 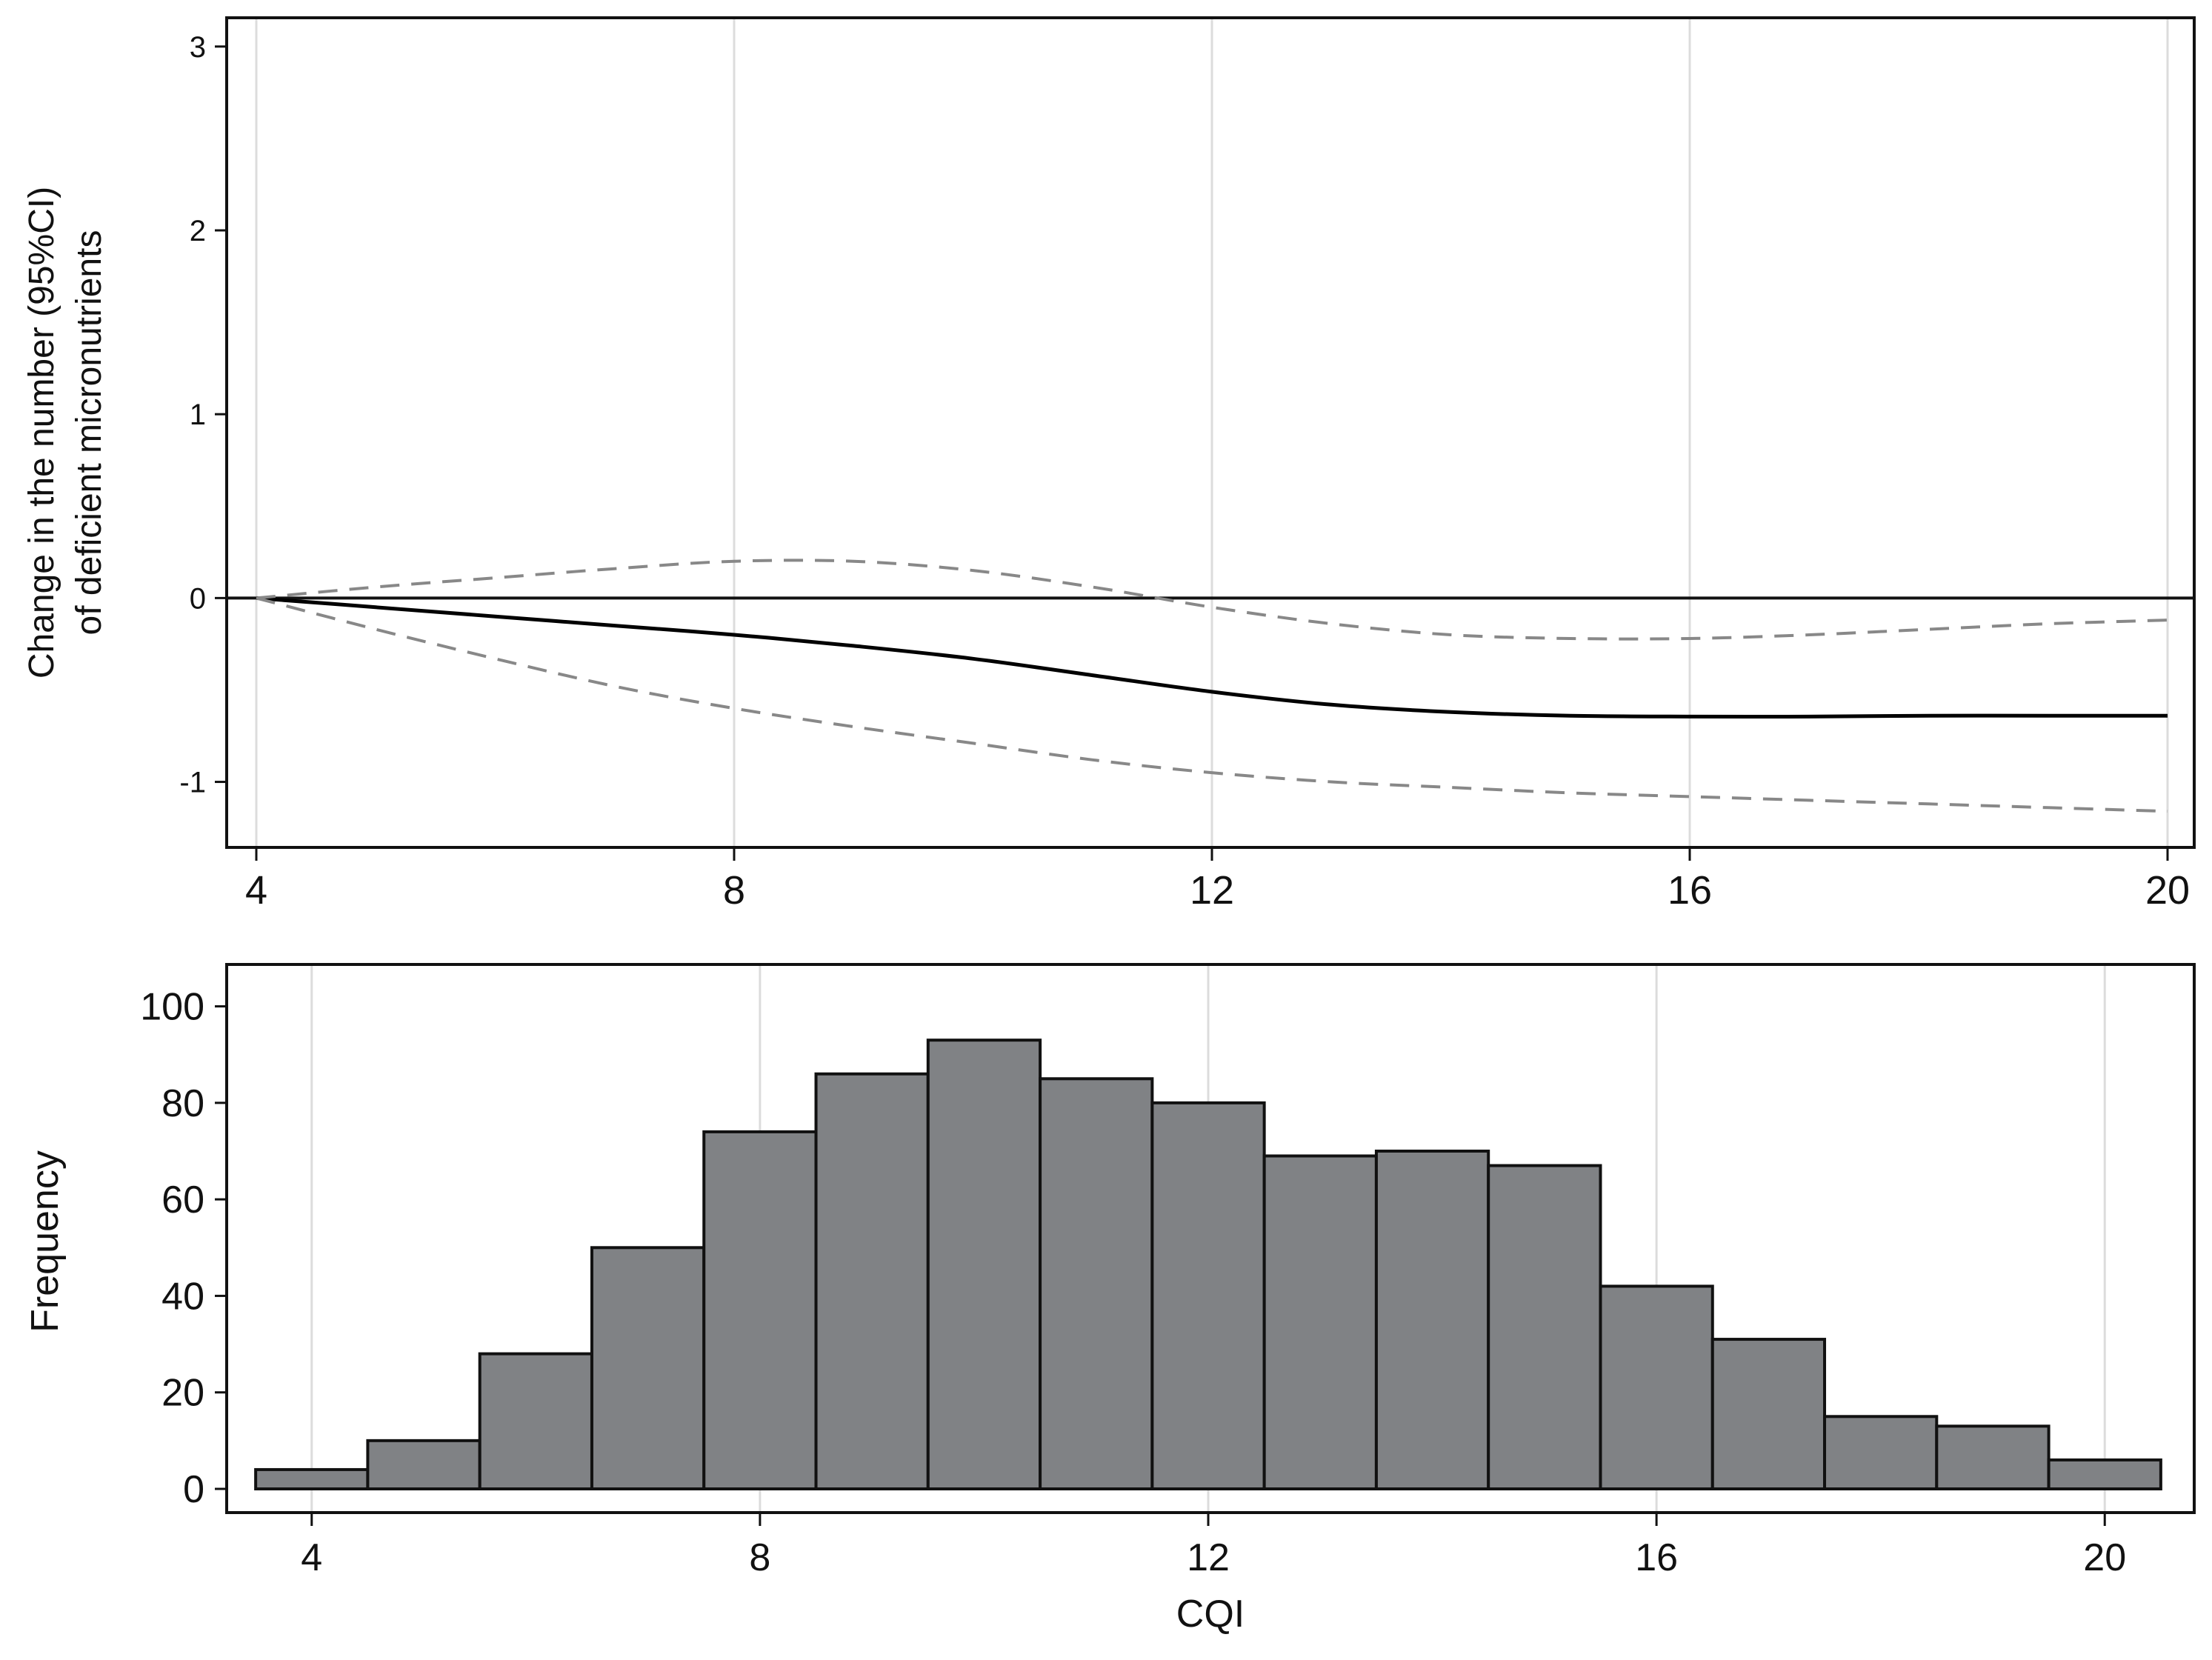 I want to click on x-tick-label-top: 12, so click(x=1212, y=891).